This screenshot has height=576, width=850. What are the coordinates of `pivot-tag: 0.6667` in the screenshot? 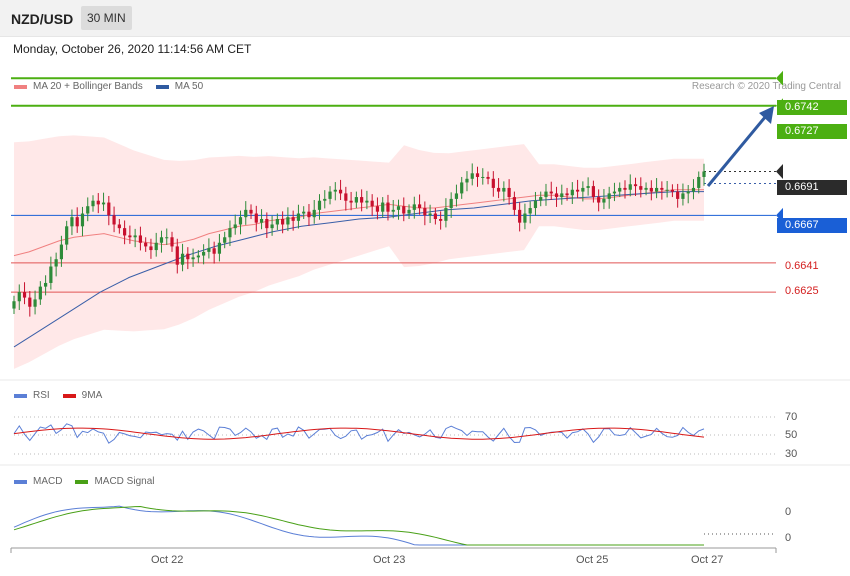 It's located at (812, 225).